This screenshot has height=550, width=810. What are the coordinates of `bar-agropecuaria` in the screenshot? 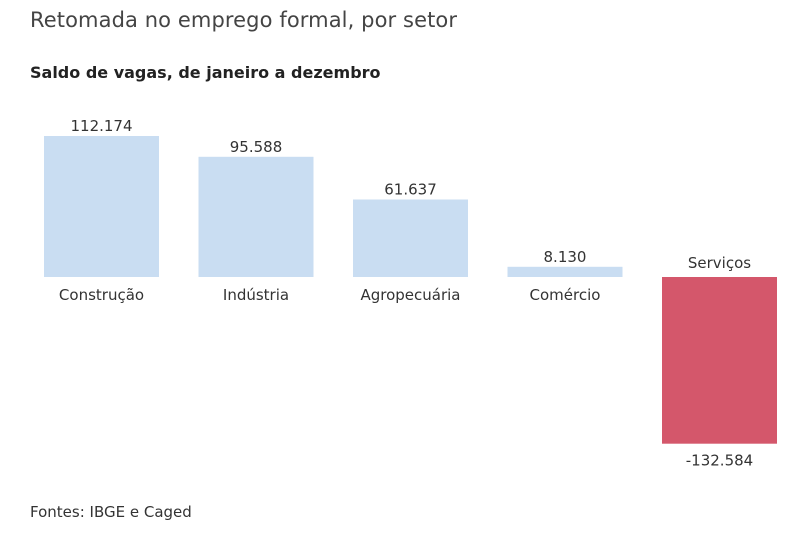 It's located at (410, 238).